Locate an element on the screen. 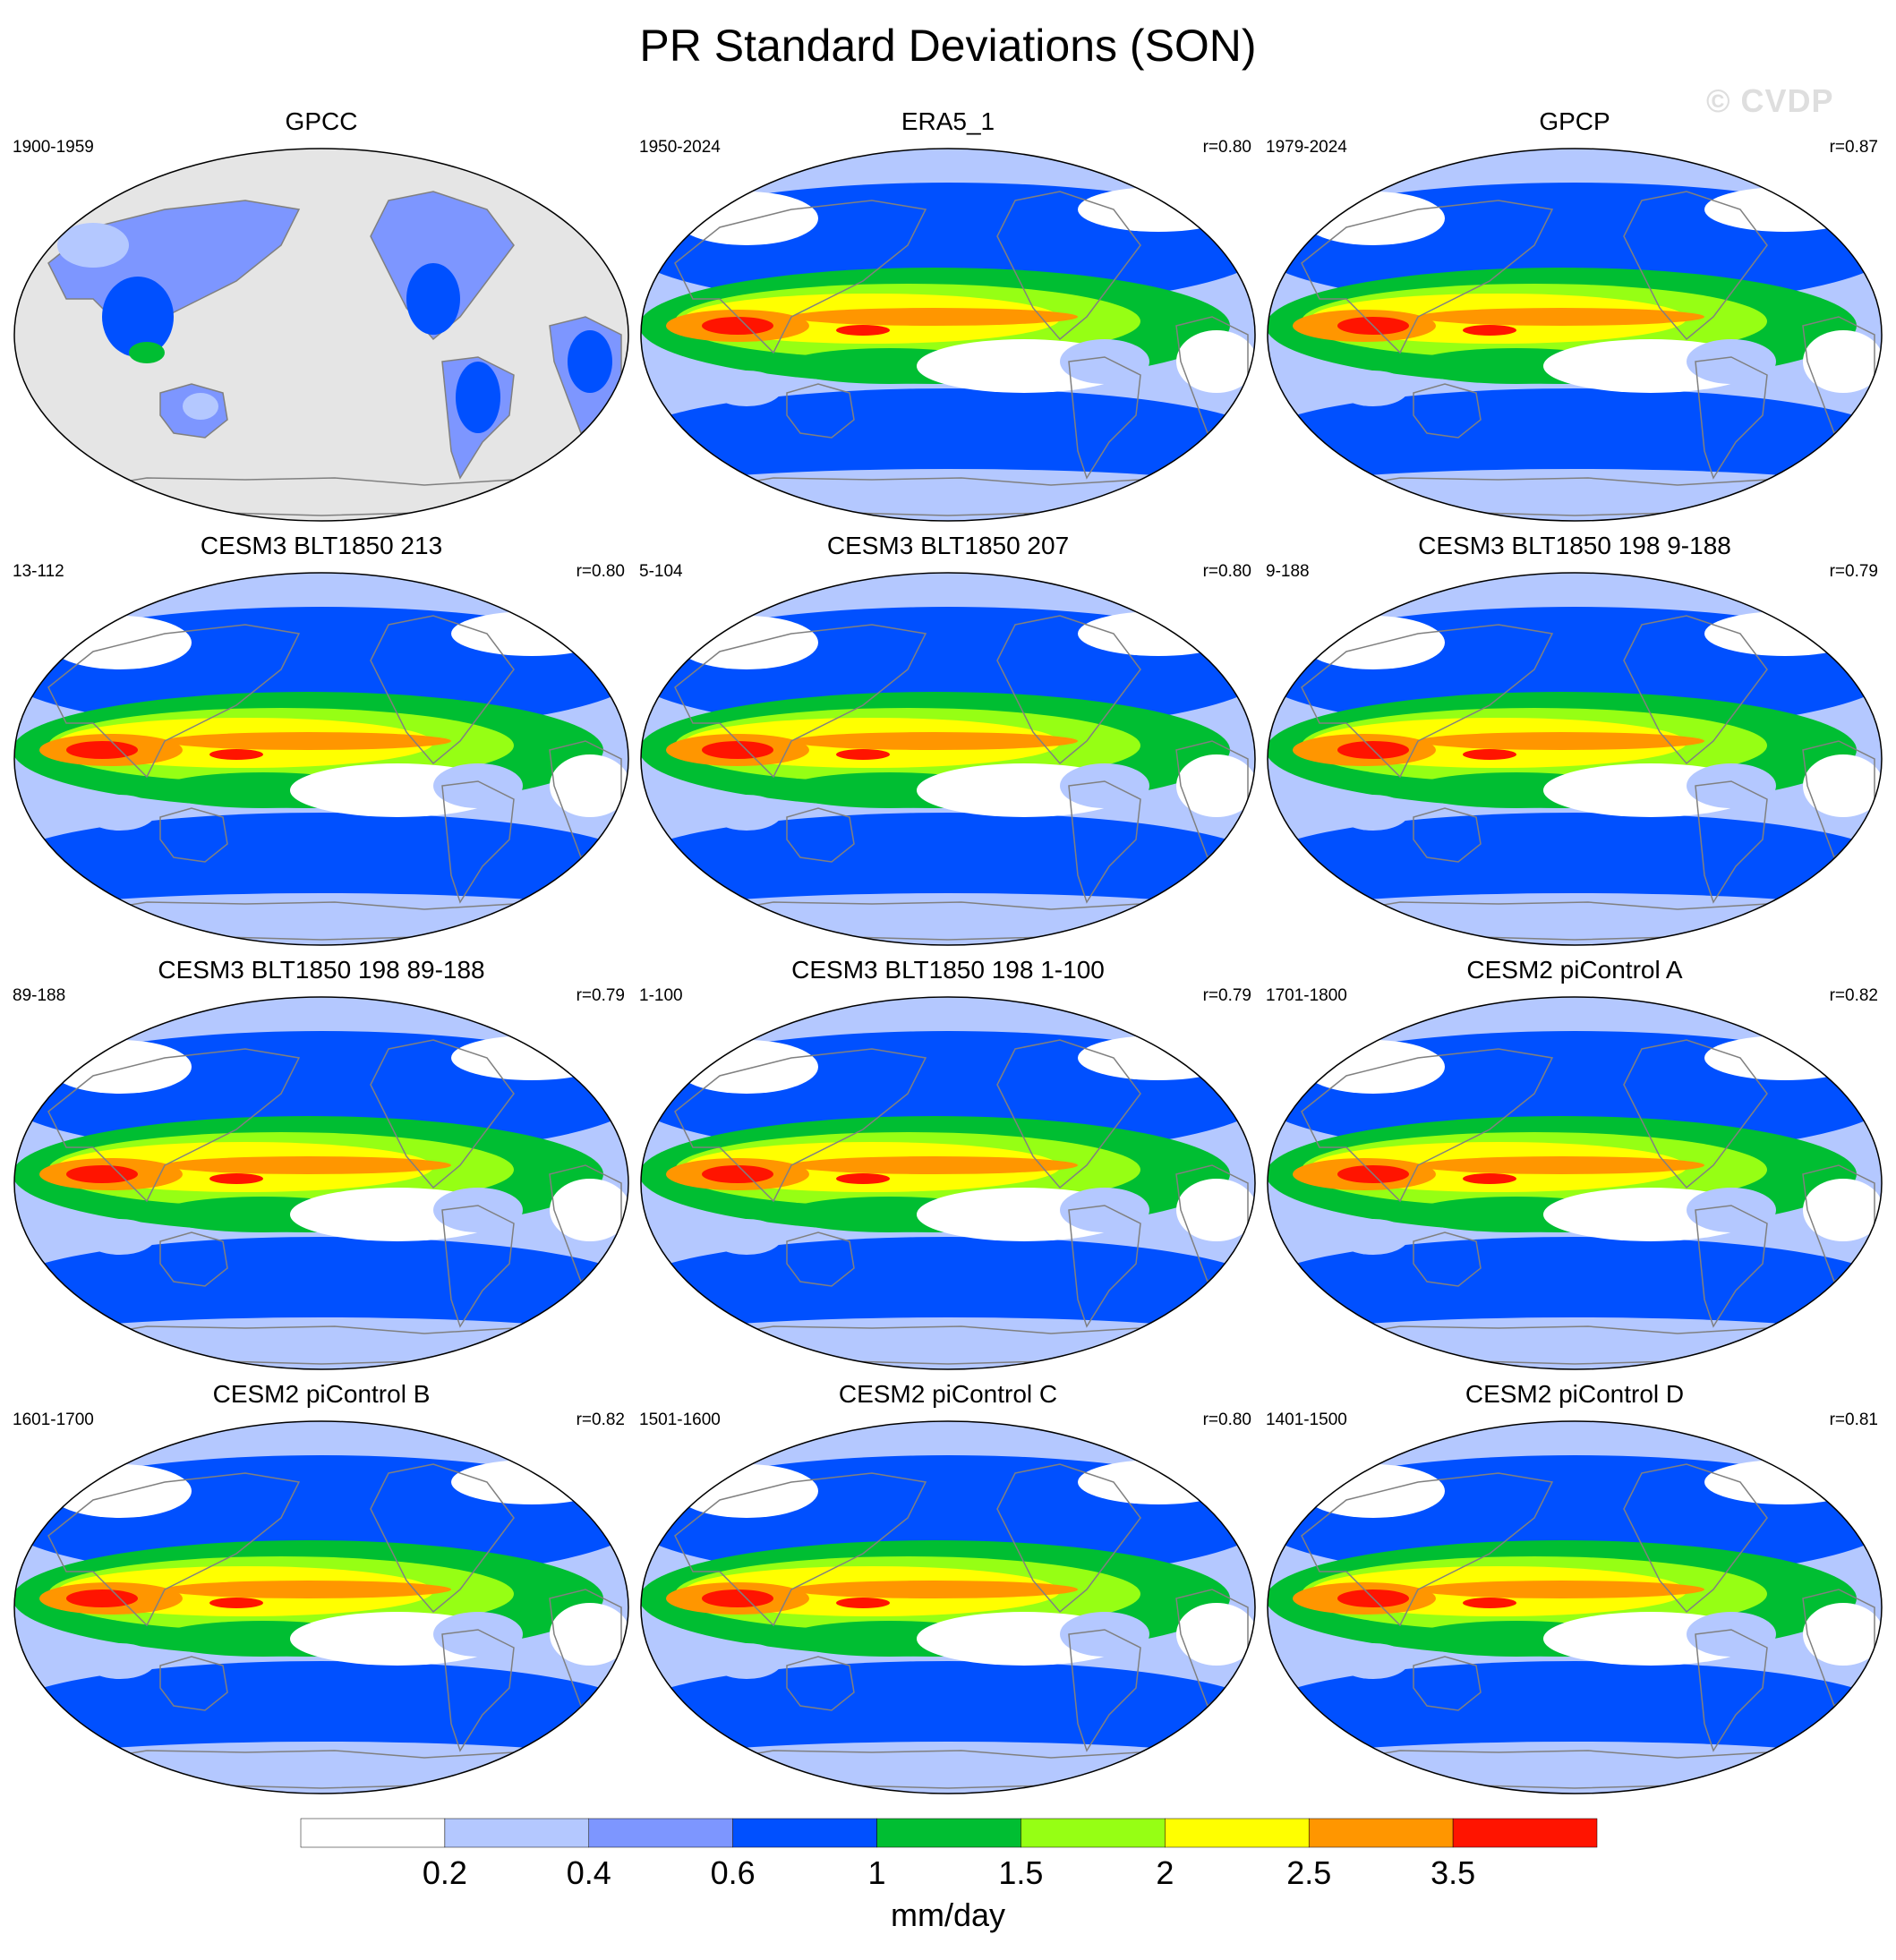 The image size is (1896, 1960). panel-years: 1950-2024 is located at coordinates (680, 147).